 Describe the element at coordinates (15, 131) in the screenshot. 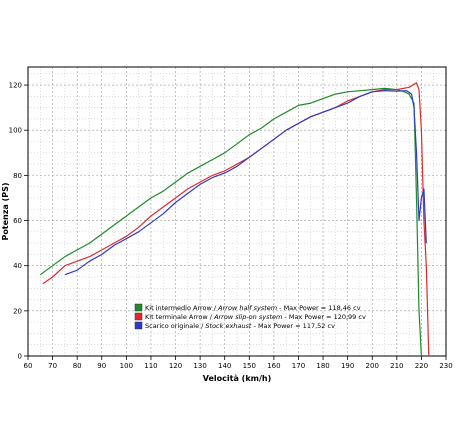

I see `y-tick-label: 100` at that location.